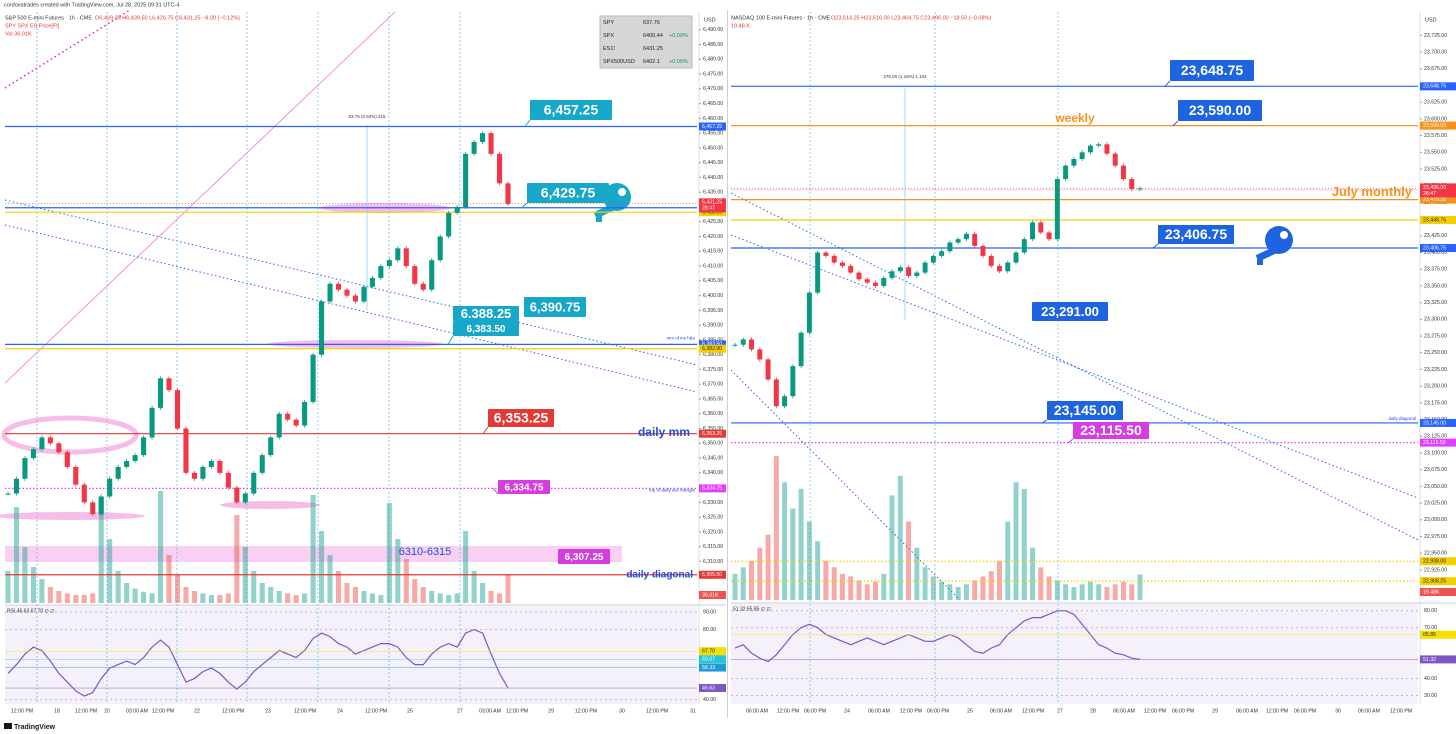 Image resolution: width=1456 pixels, height=734 pixels. I want to click on y-tick-label: 23,300.00, so click(1435, 320).